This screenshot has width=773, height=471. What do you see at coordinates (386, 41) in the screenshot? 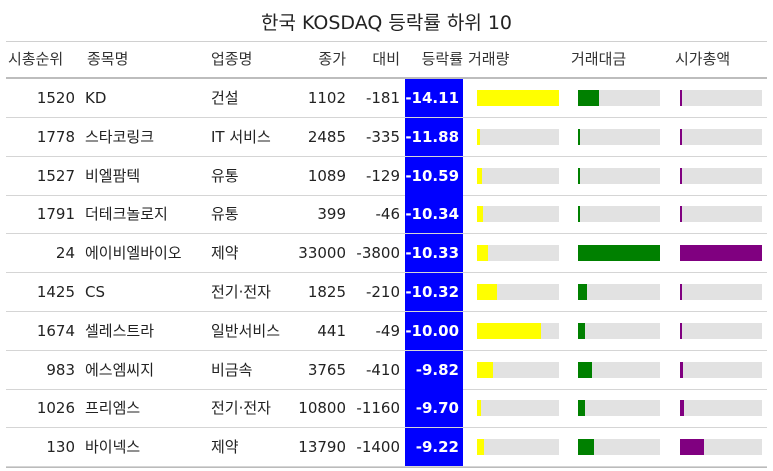
I see `header-top-divider` at bounding box center [386, 41].